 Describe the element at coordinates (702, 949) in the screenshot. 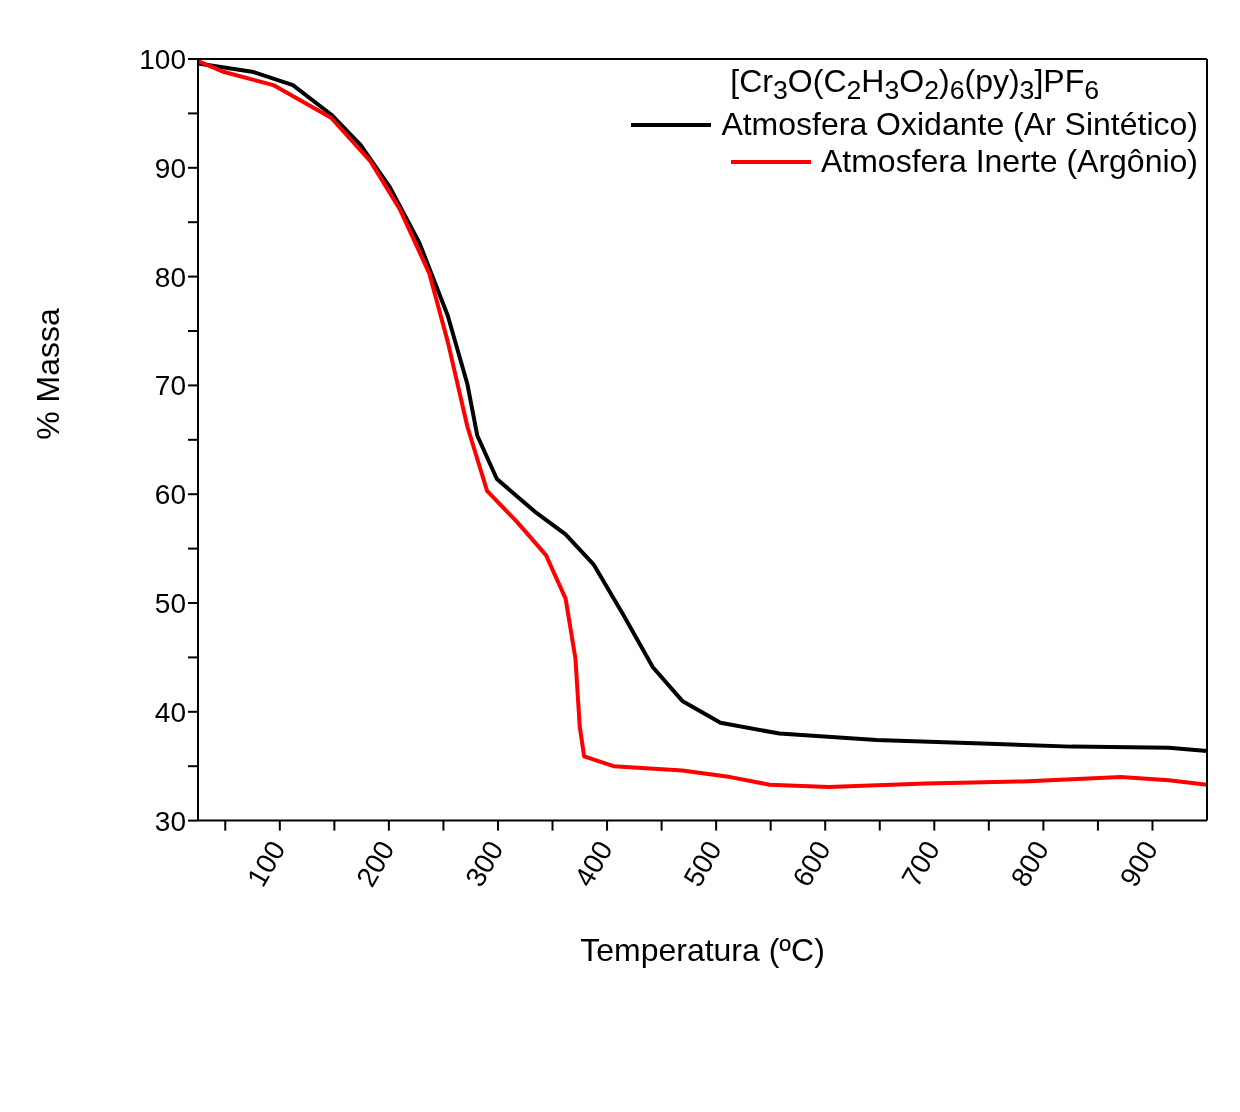

I see `x-axis-title: Temperatura (ºC)` at that location.